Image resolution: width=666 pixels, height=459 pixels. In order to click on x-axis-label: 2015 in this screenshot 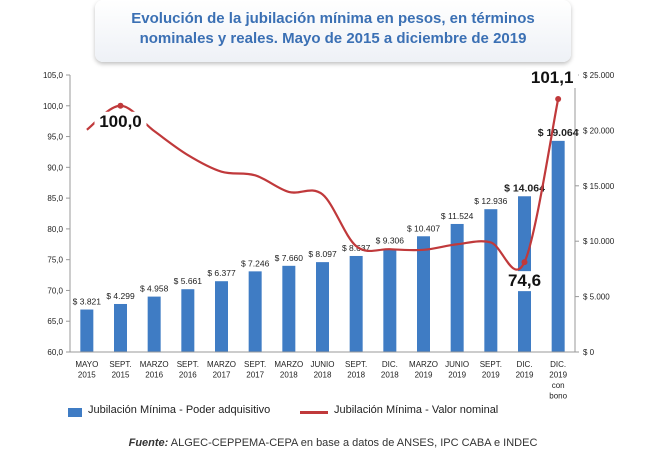, I will do `click(121, 375)`.